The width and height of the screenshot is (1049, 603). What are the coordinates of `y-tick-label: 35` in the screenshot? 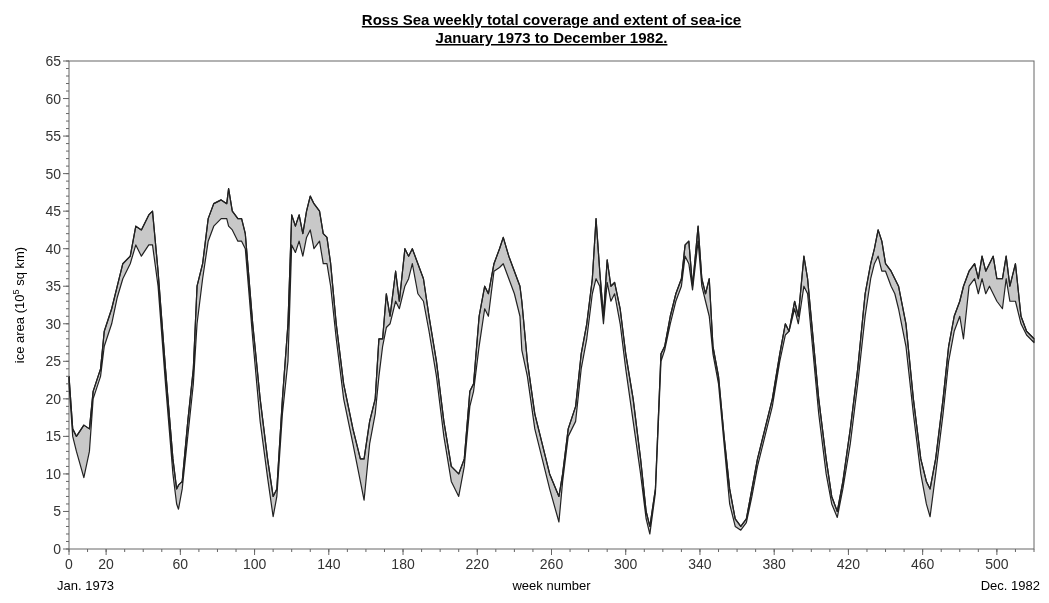 It's located at (53, 286).